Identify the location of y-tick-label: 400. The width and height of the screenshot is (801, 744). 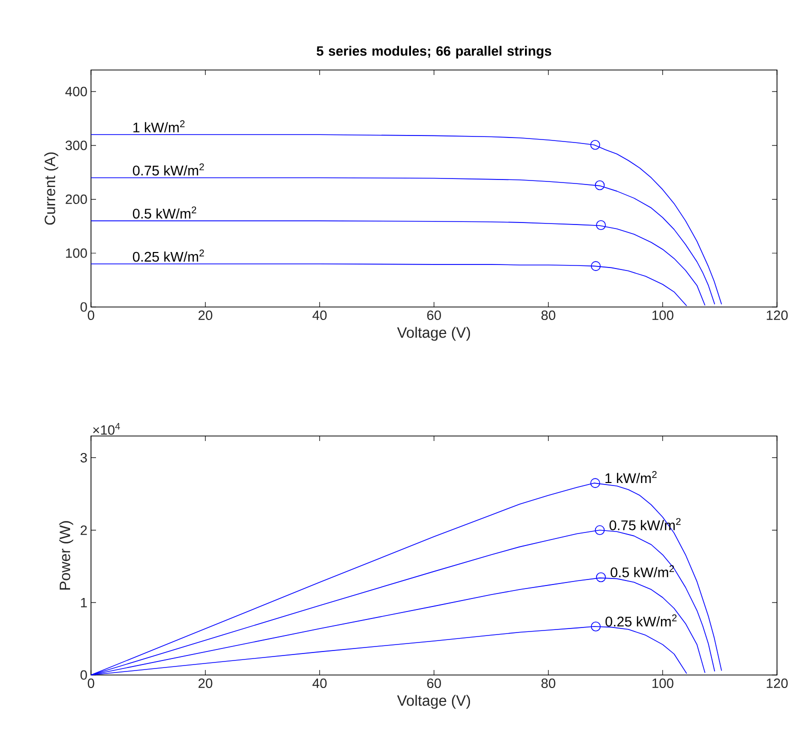
(76, 91).